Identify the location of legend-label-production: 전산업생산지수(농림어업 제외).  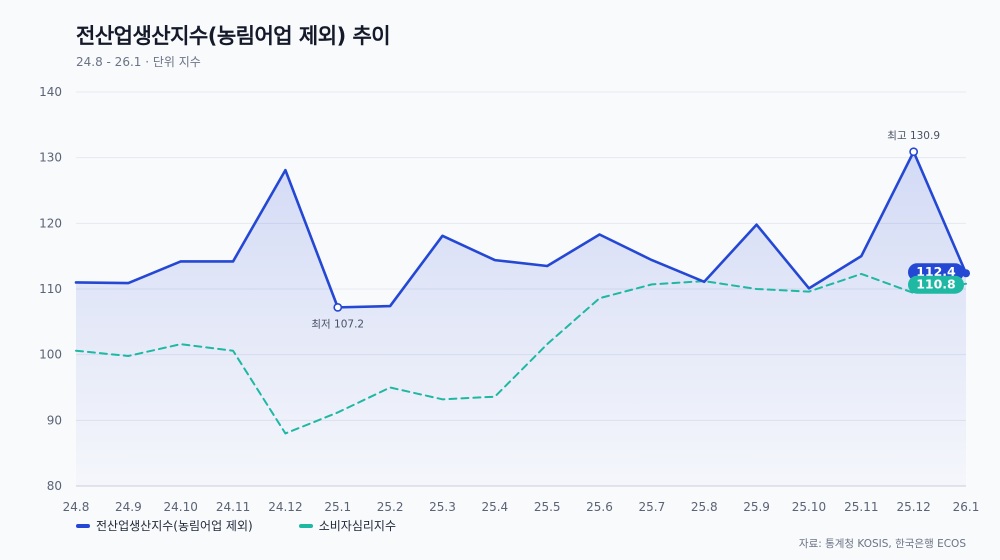
(174, 526).